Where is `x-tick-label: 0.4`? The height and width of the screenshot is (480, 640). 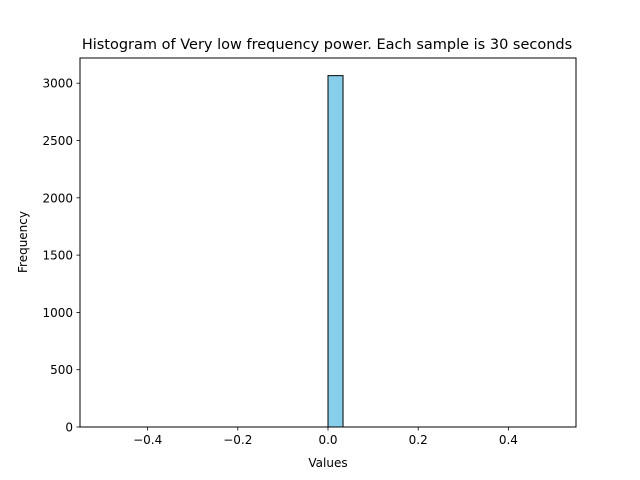
x-tick-label: 0.4 is located at coordinates (508, 440).